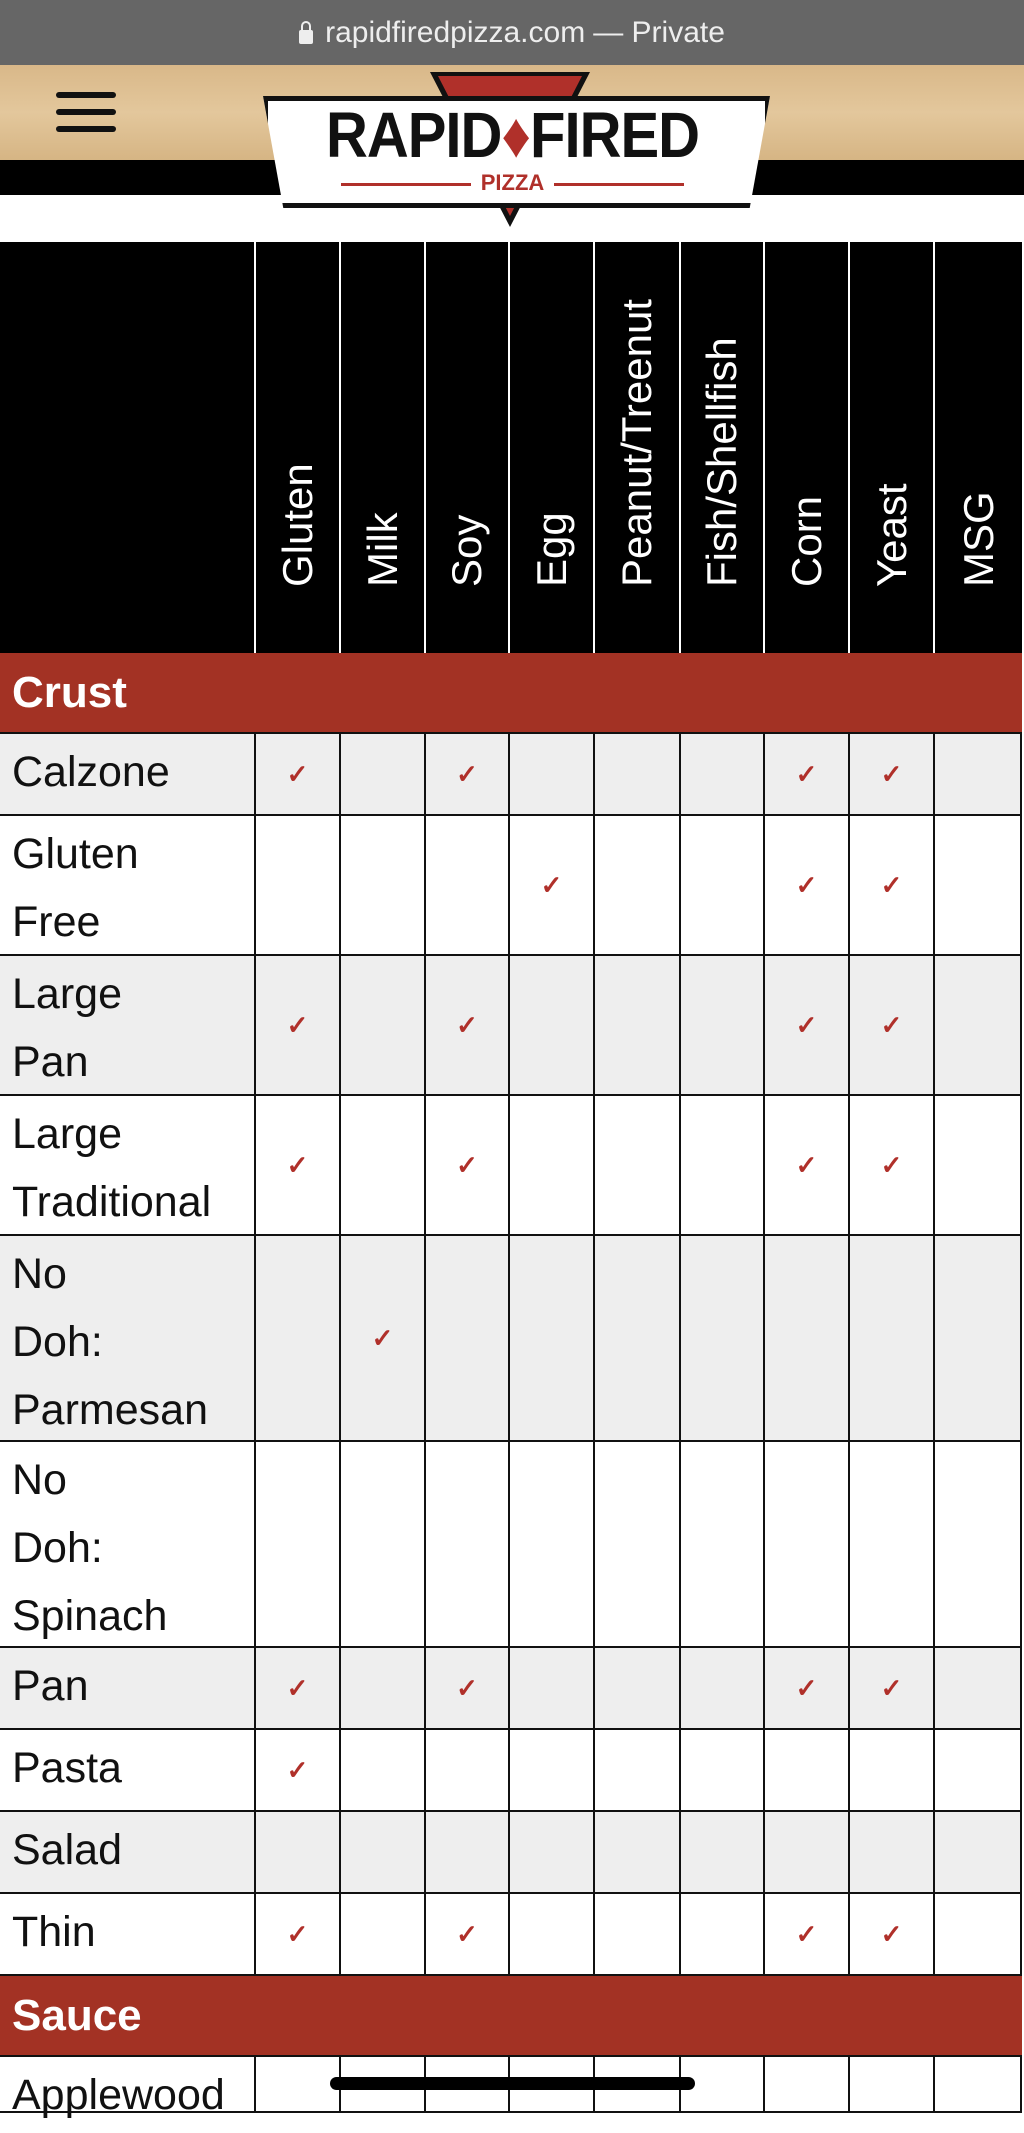 Image resolution: width=1024 pixels, height=2133 pixels. I want to click on item-name: Large Pan, so click(67, 1028).